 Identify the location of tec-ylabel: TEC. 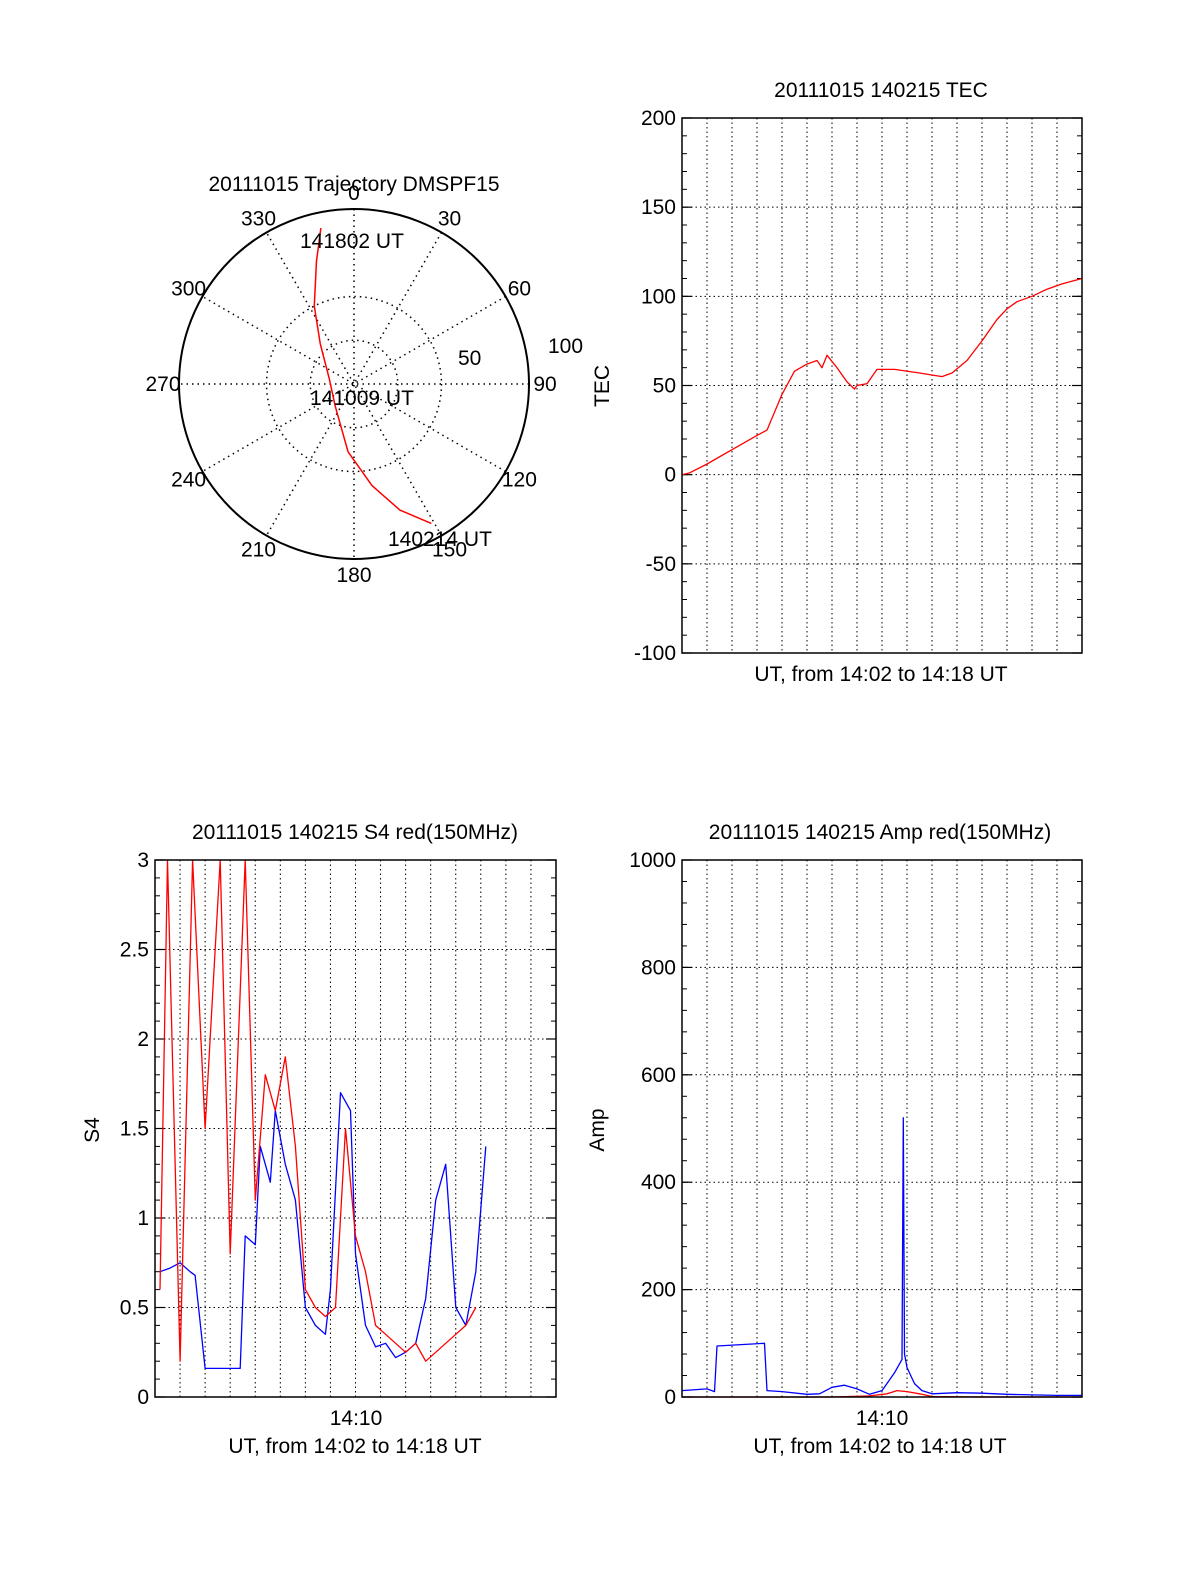
(602, 386).